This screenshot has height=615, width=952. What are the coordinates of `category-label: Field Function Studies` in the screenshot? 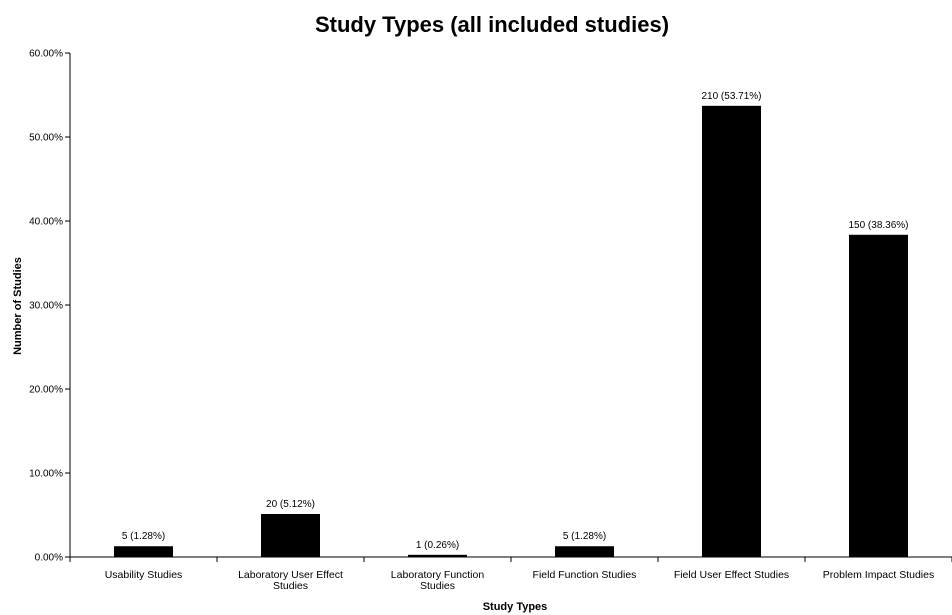 It's located at (585, 575).